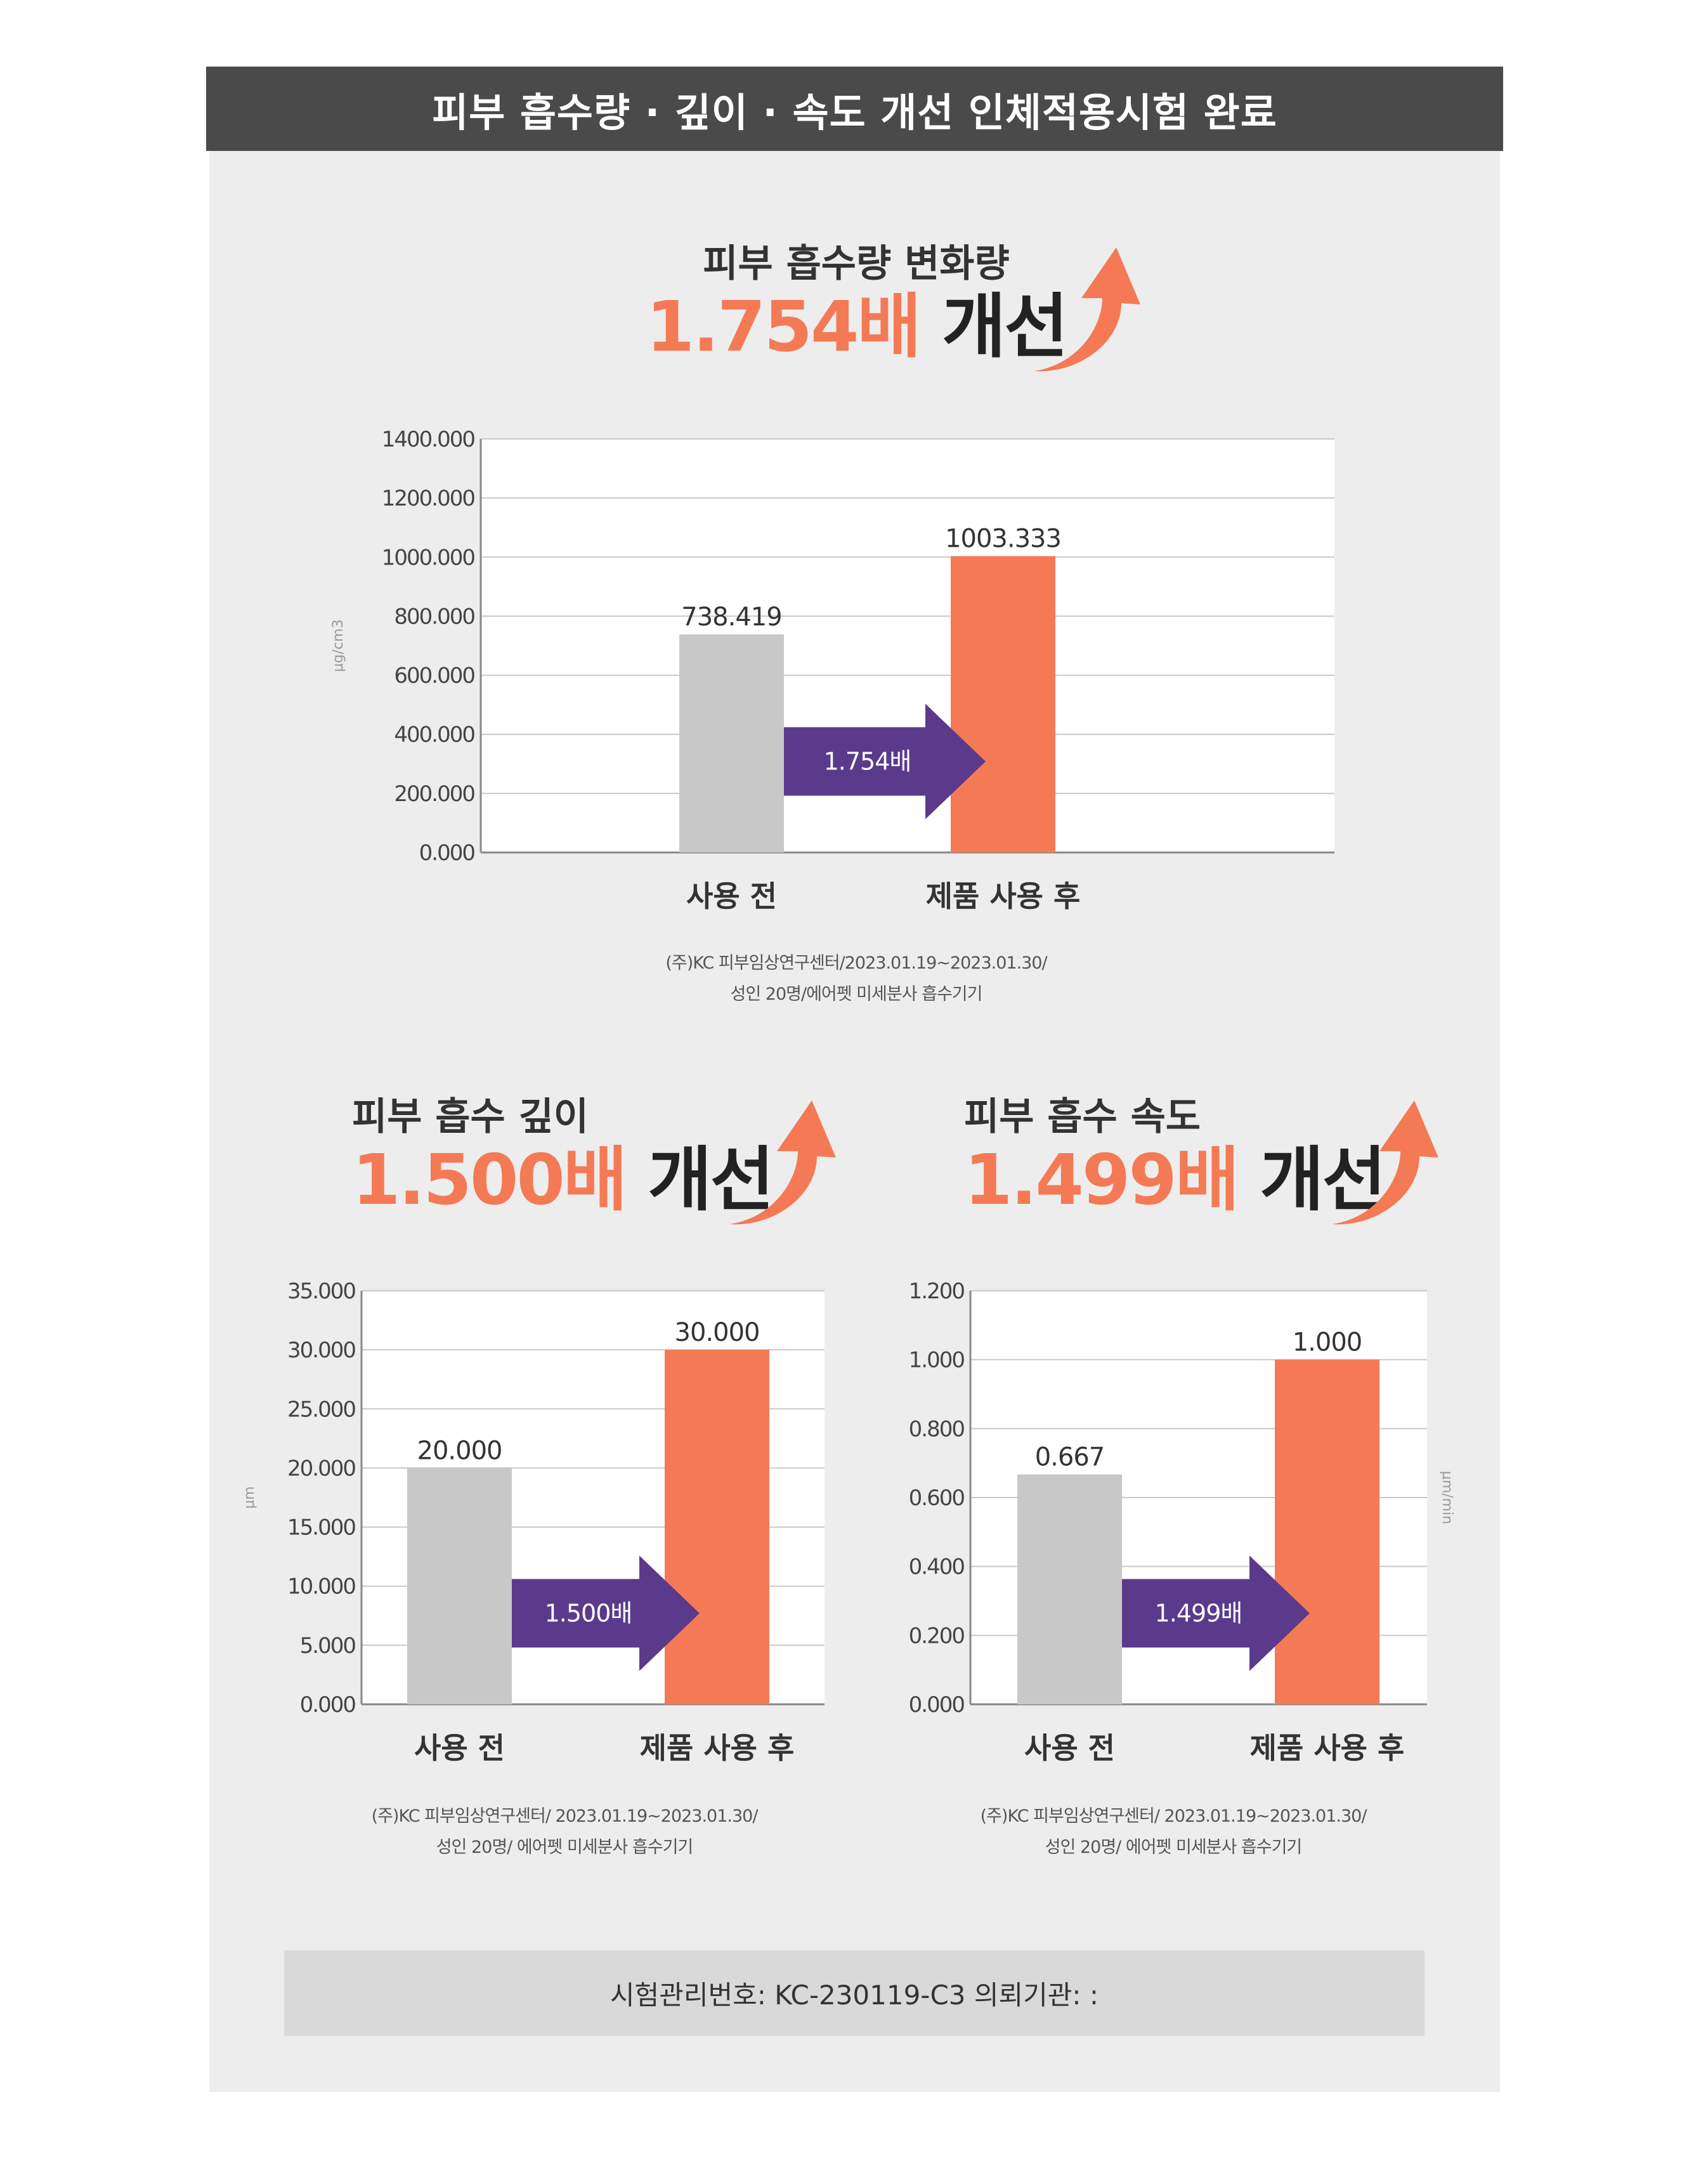 Image resolution: width=1708 pixels, height=2180 pixels. I want to click on banner-title: 피부 흡수량 · 깊이 · 속도 개선 인체적용시험 완료, so click(854, 109).